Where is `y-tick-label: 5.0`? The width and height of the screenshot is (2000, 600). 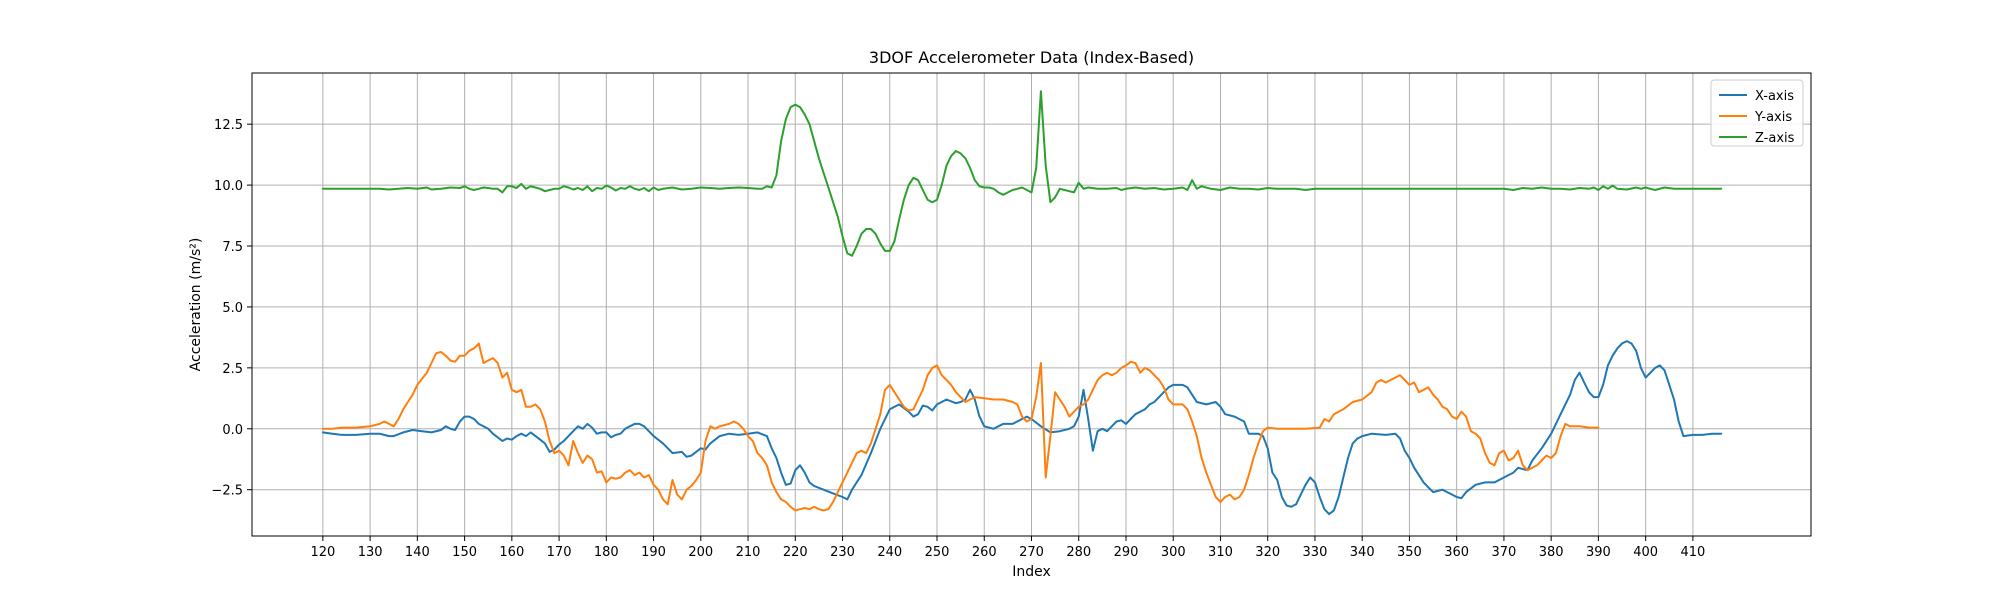
y-tick-label: 5.0 is located at coordinates (232, 308).